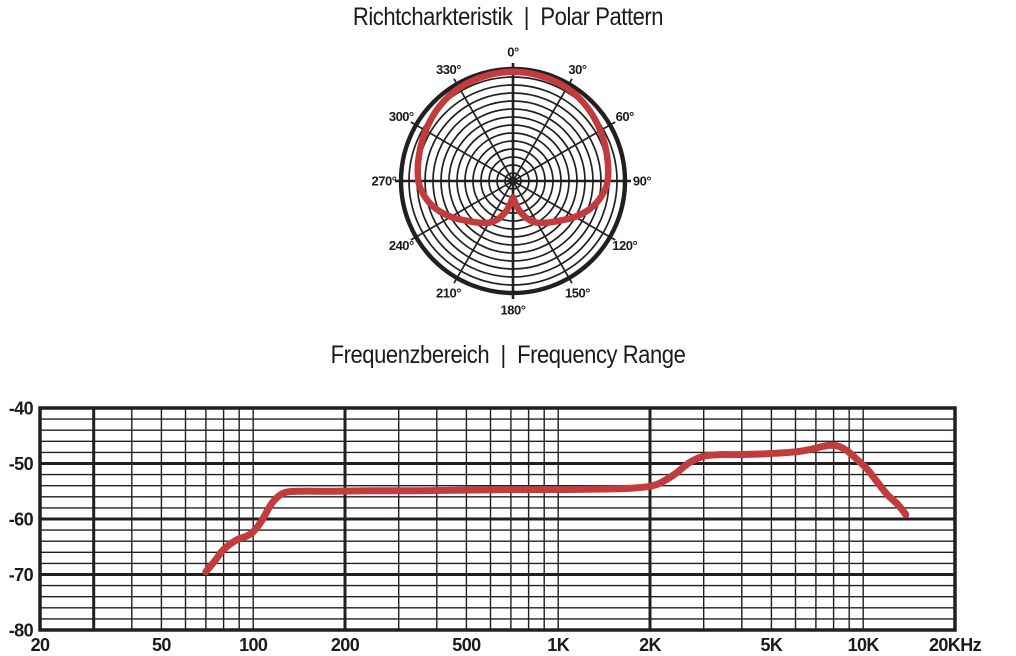  Describe the element at coordinates (401, 245) in the screenshot. I see `polar-angle-label: 240°` at that location.